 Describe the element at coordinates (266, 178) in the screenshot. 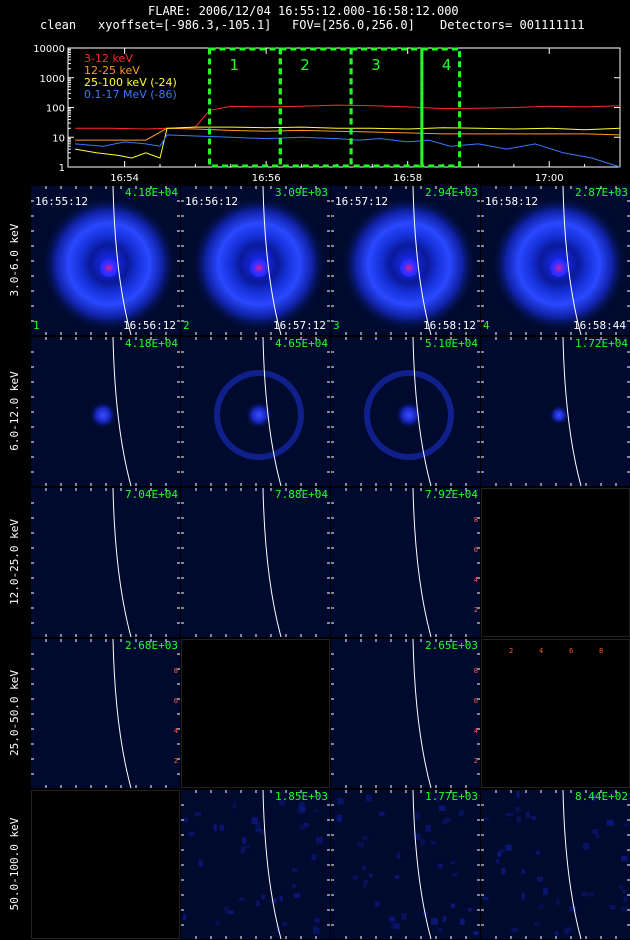

I see `x-tick-label: 16:56` at that location.